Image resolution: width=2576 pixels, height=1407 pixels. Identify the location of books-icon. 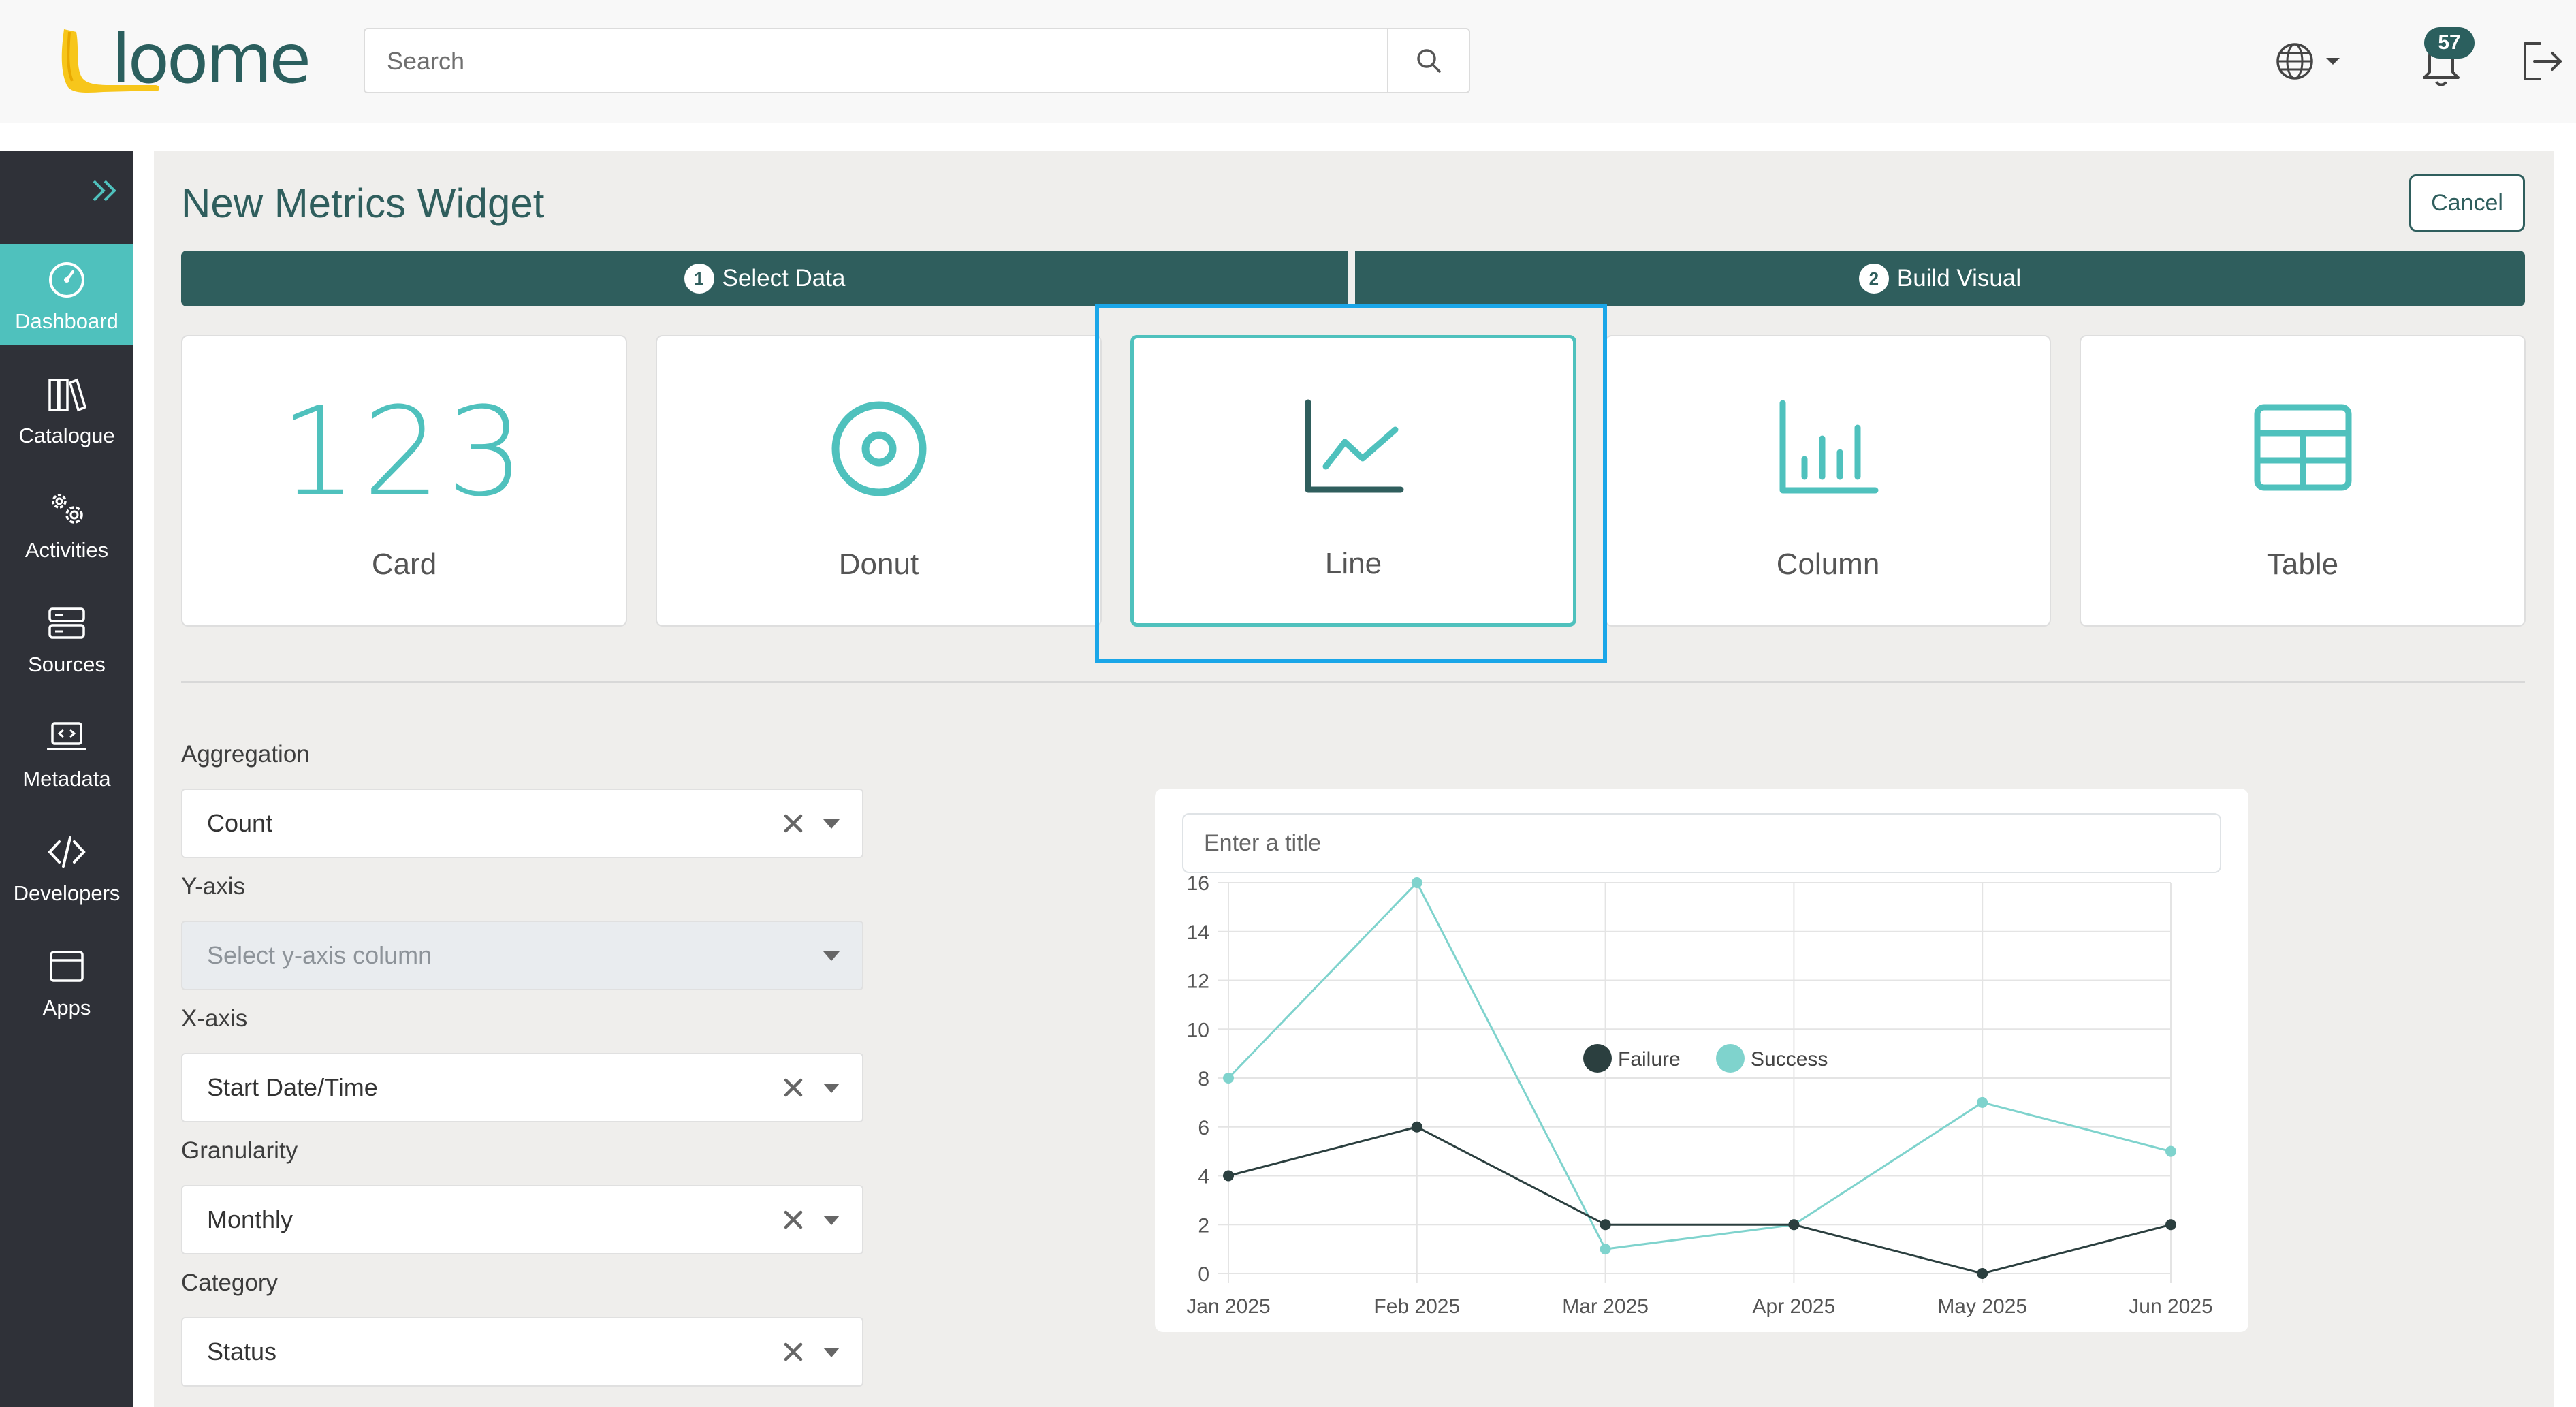
(67, 395).